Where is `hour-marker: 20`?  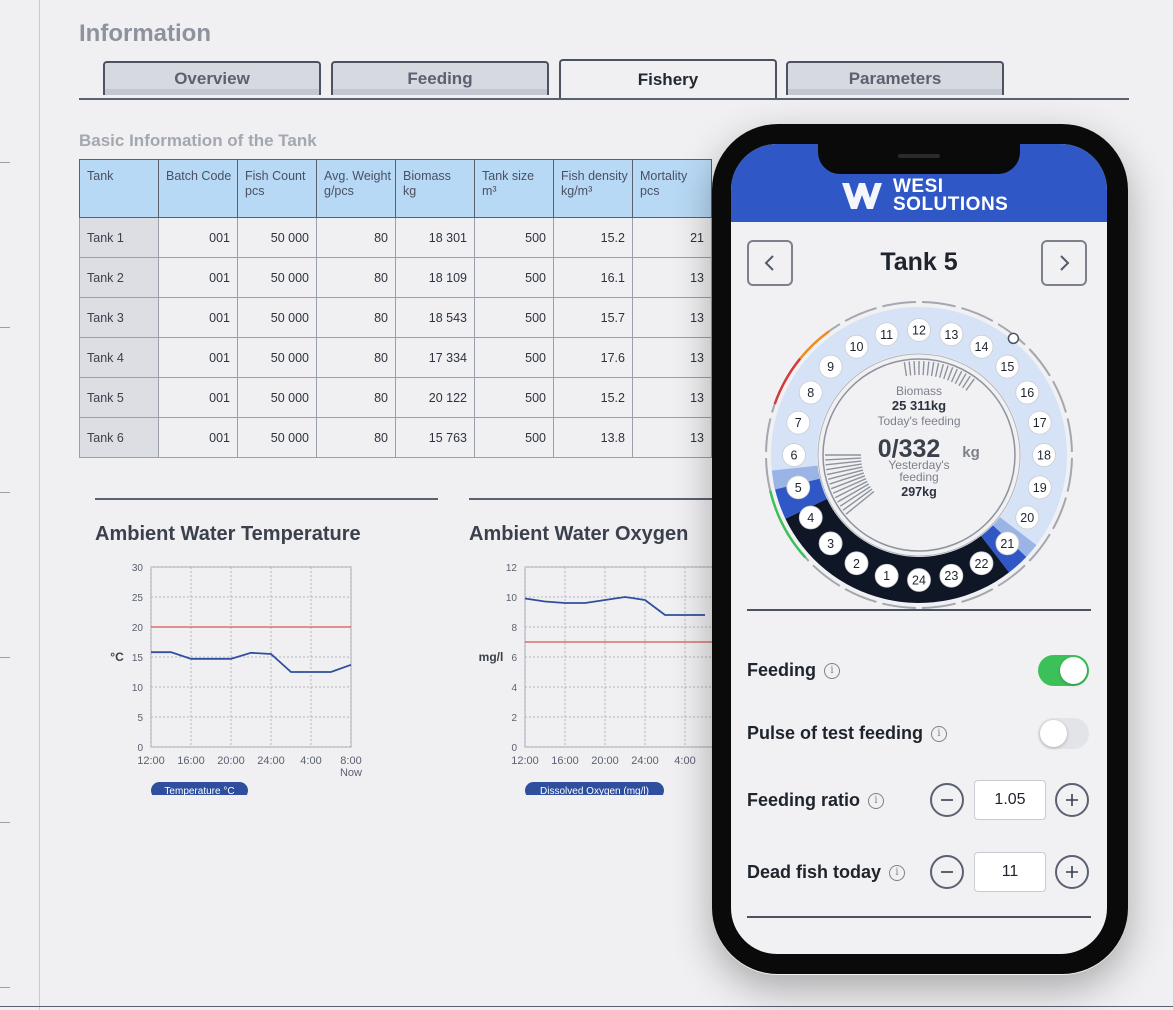 hour-marker: 20 is located at coordinates (1027, 517).